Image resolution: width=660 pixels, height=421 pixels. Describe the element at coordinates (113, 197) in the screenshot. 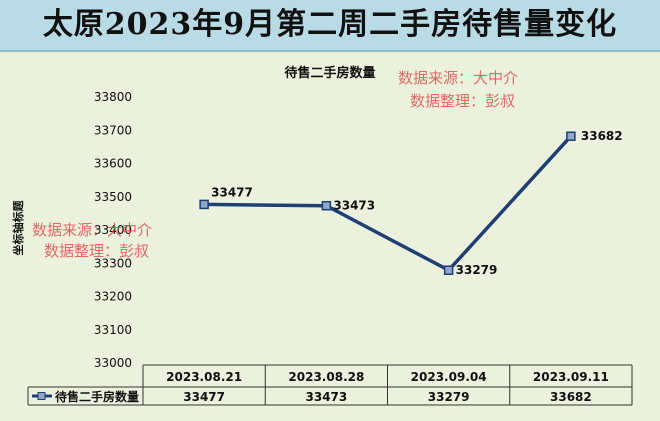

I see `y-tick-label: 33500` at that location.